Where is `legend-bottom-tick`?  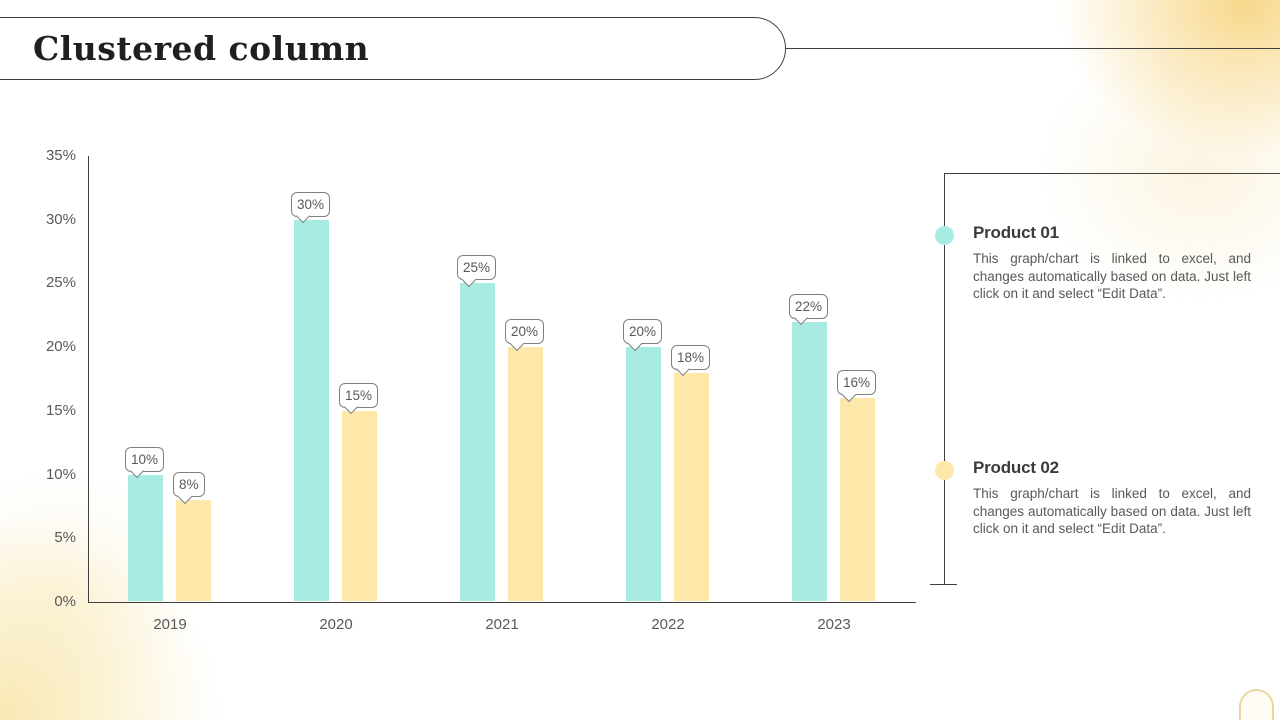
legend-bottom-tick is located at coordinates (943, 584).